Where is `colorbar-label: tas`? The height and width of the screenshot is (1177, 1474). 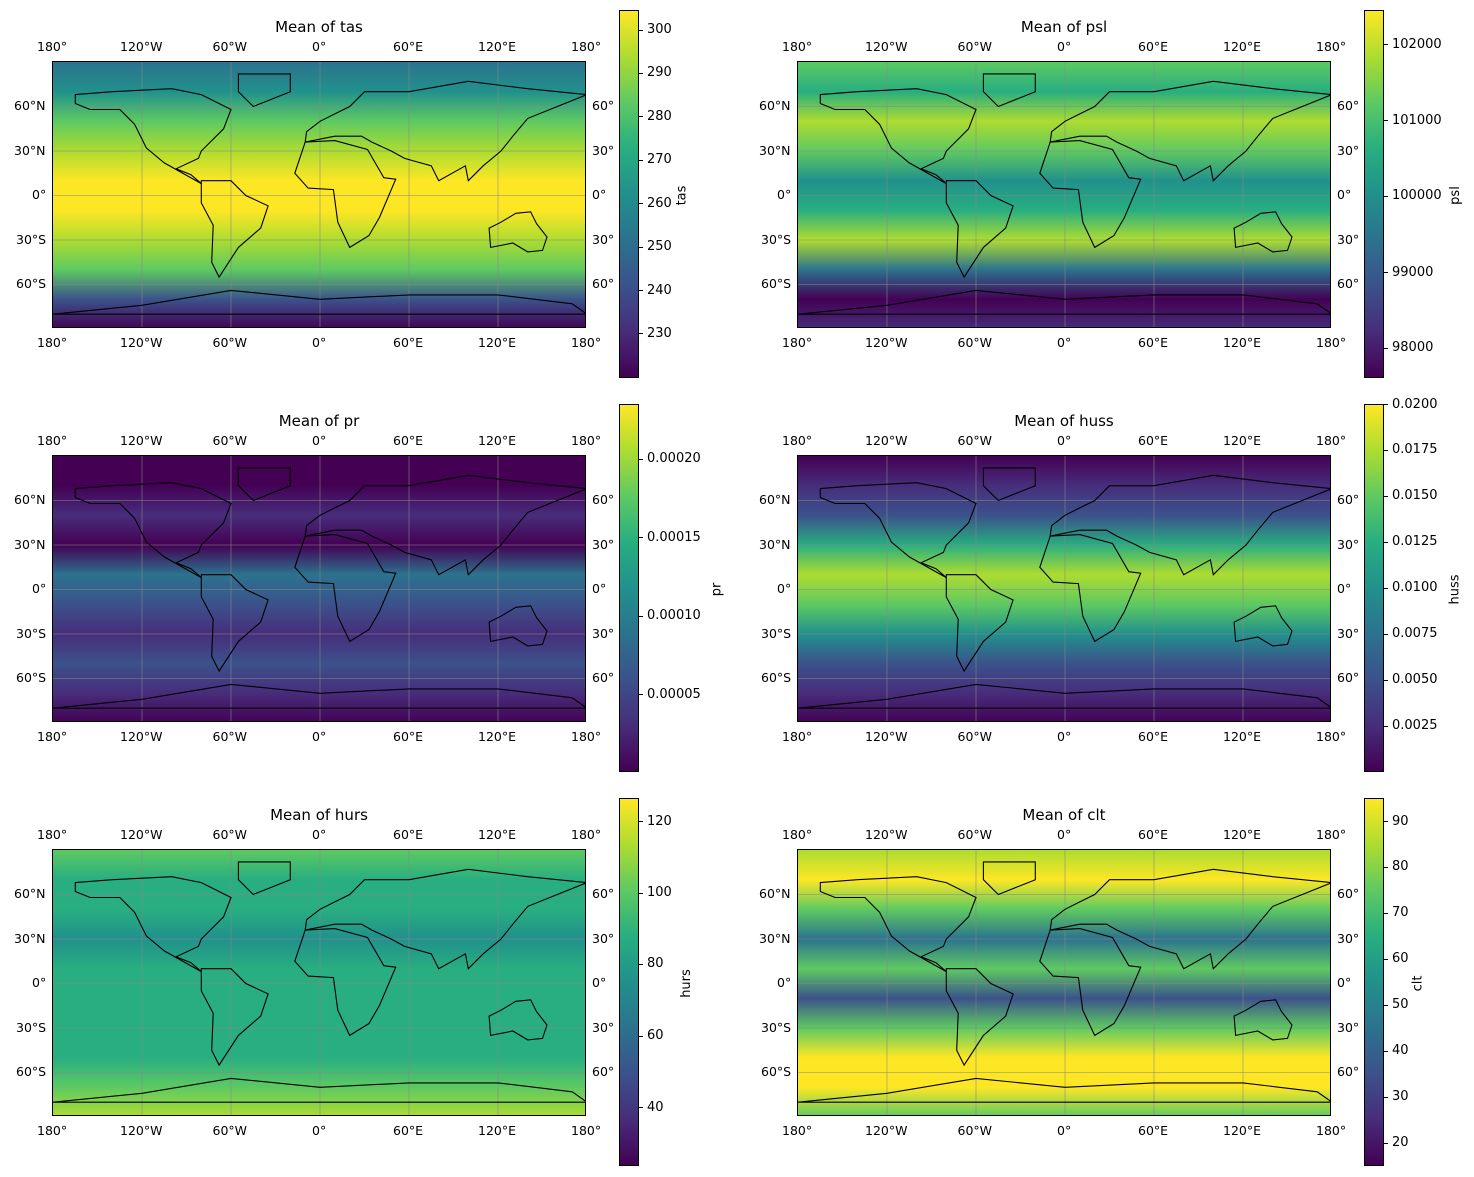 colorbar-label: tas is located at coordinates (682, 195).